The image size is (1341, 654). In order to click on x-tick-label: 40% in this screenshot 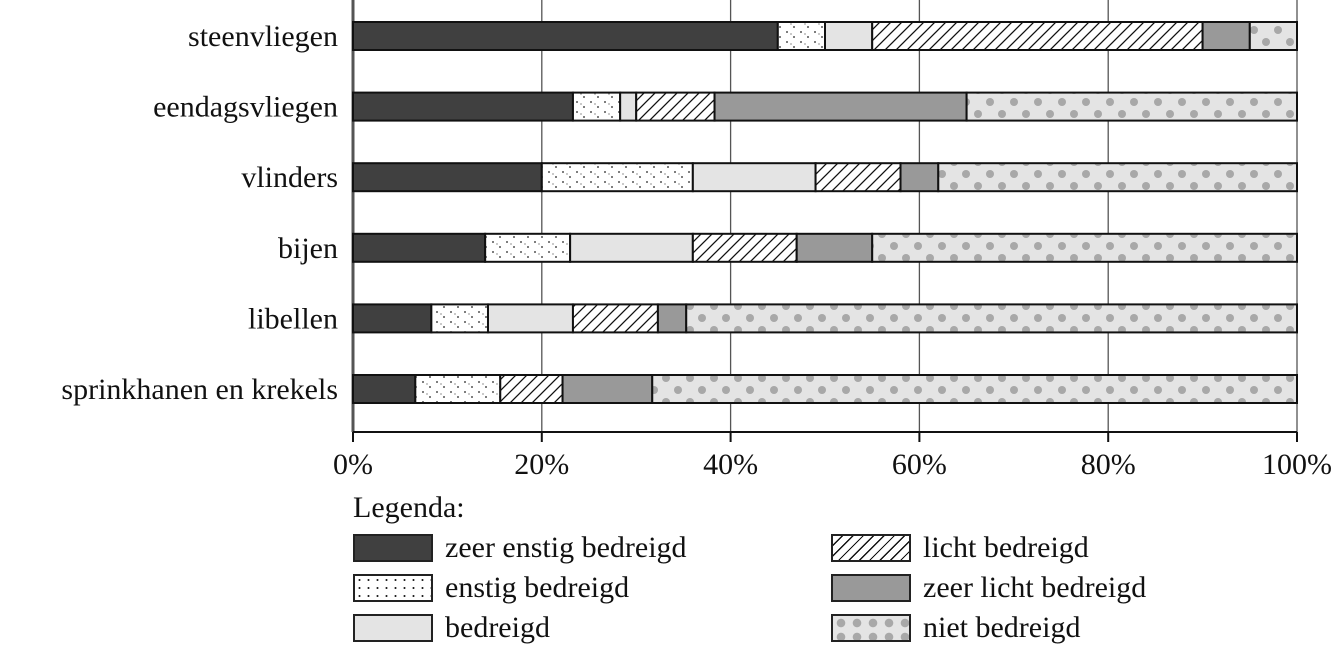, I will do `click(730, 464)`.